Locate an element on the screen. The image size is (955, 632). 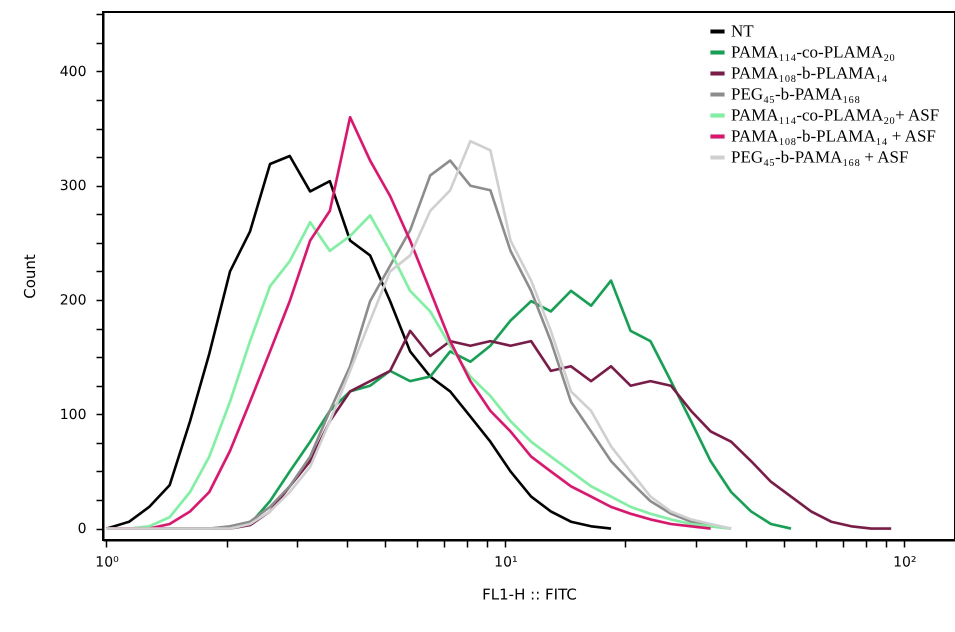
y-tick-label: 100 is located at coordinates (73, 414).